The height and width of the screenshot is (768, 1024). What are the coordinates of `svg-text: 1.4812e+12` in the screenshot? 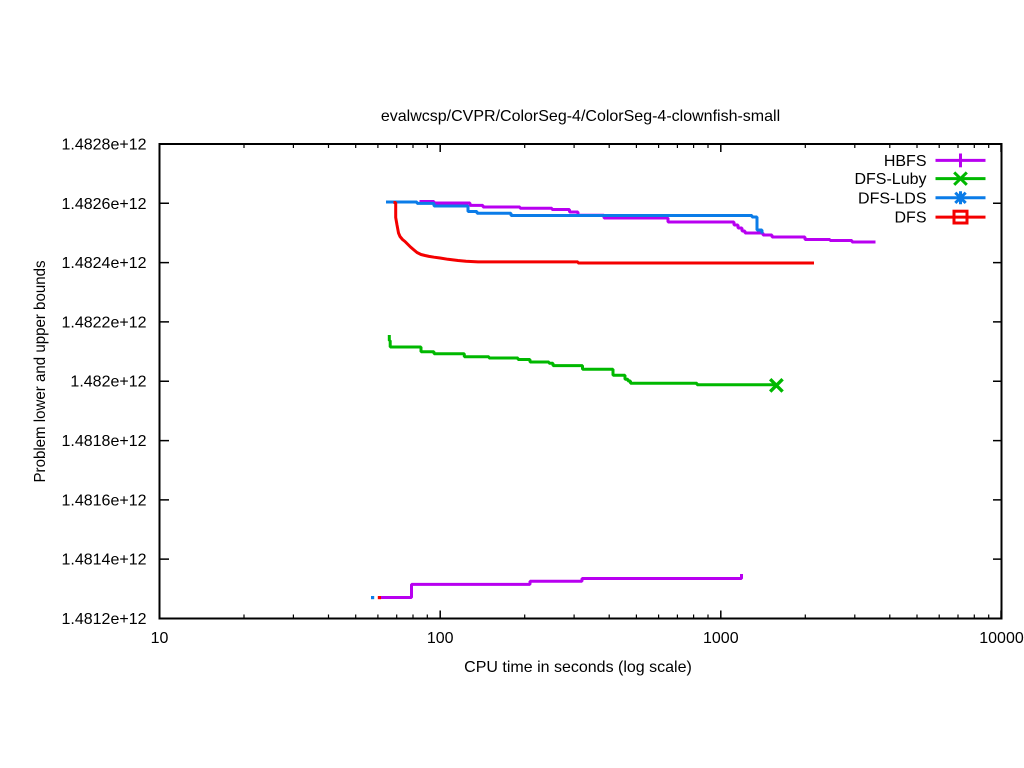 It's located at (104, 619).